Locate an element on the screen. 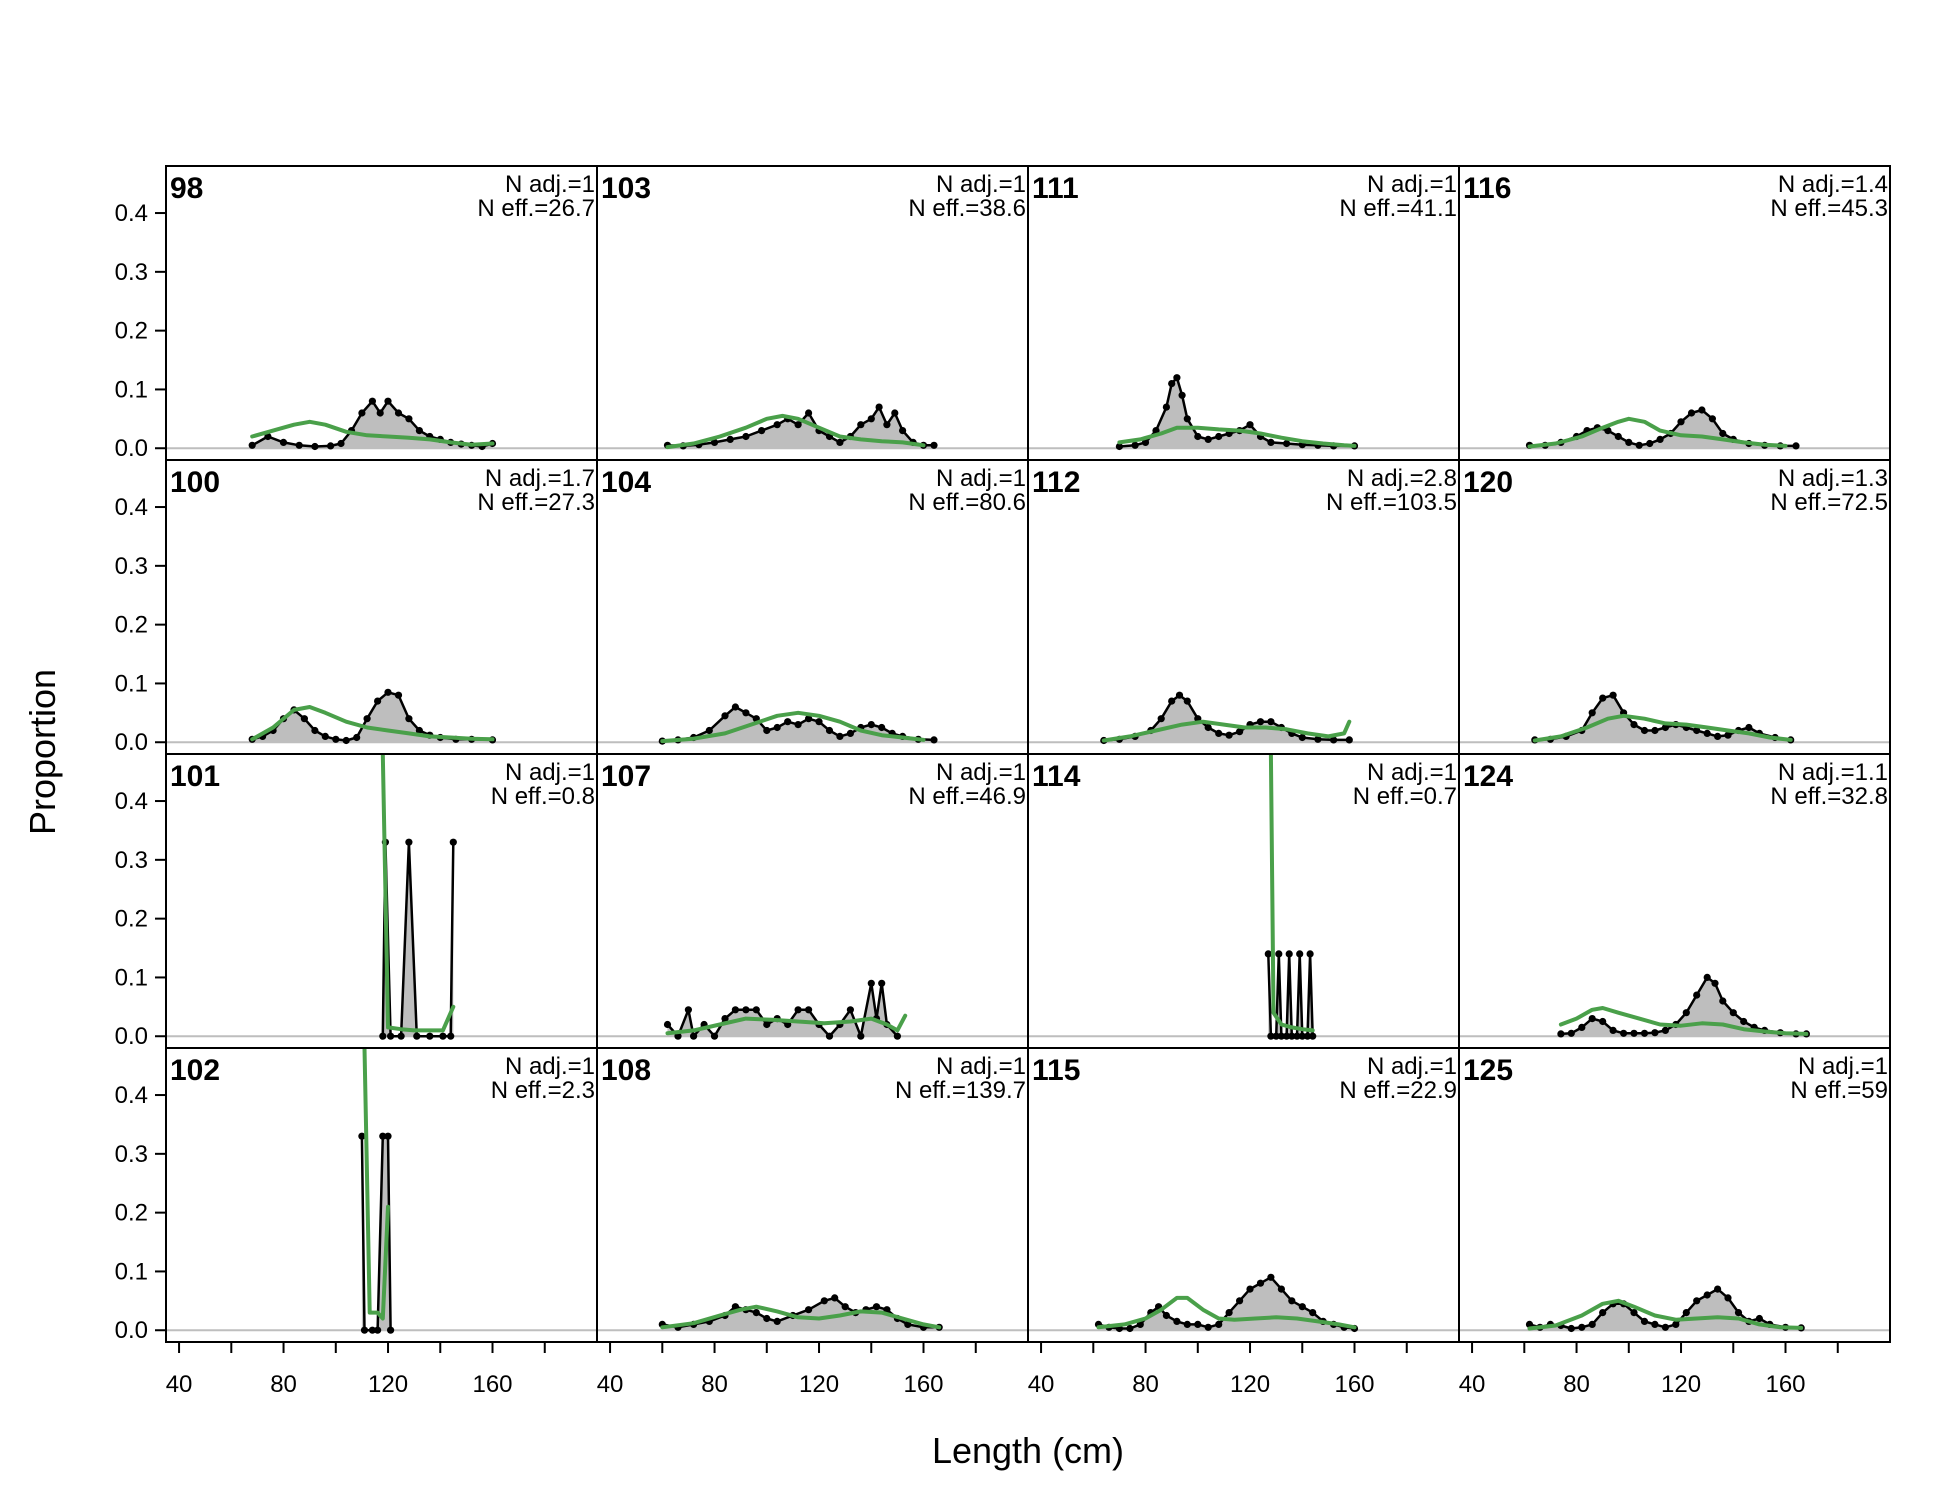 The height and width of the screenshot is (1500, 1950). n-eff-label: N eff.=2.3 is located at coordinates (543, 1090).